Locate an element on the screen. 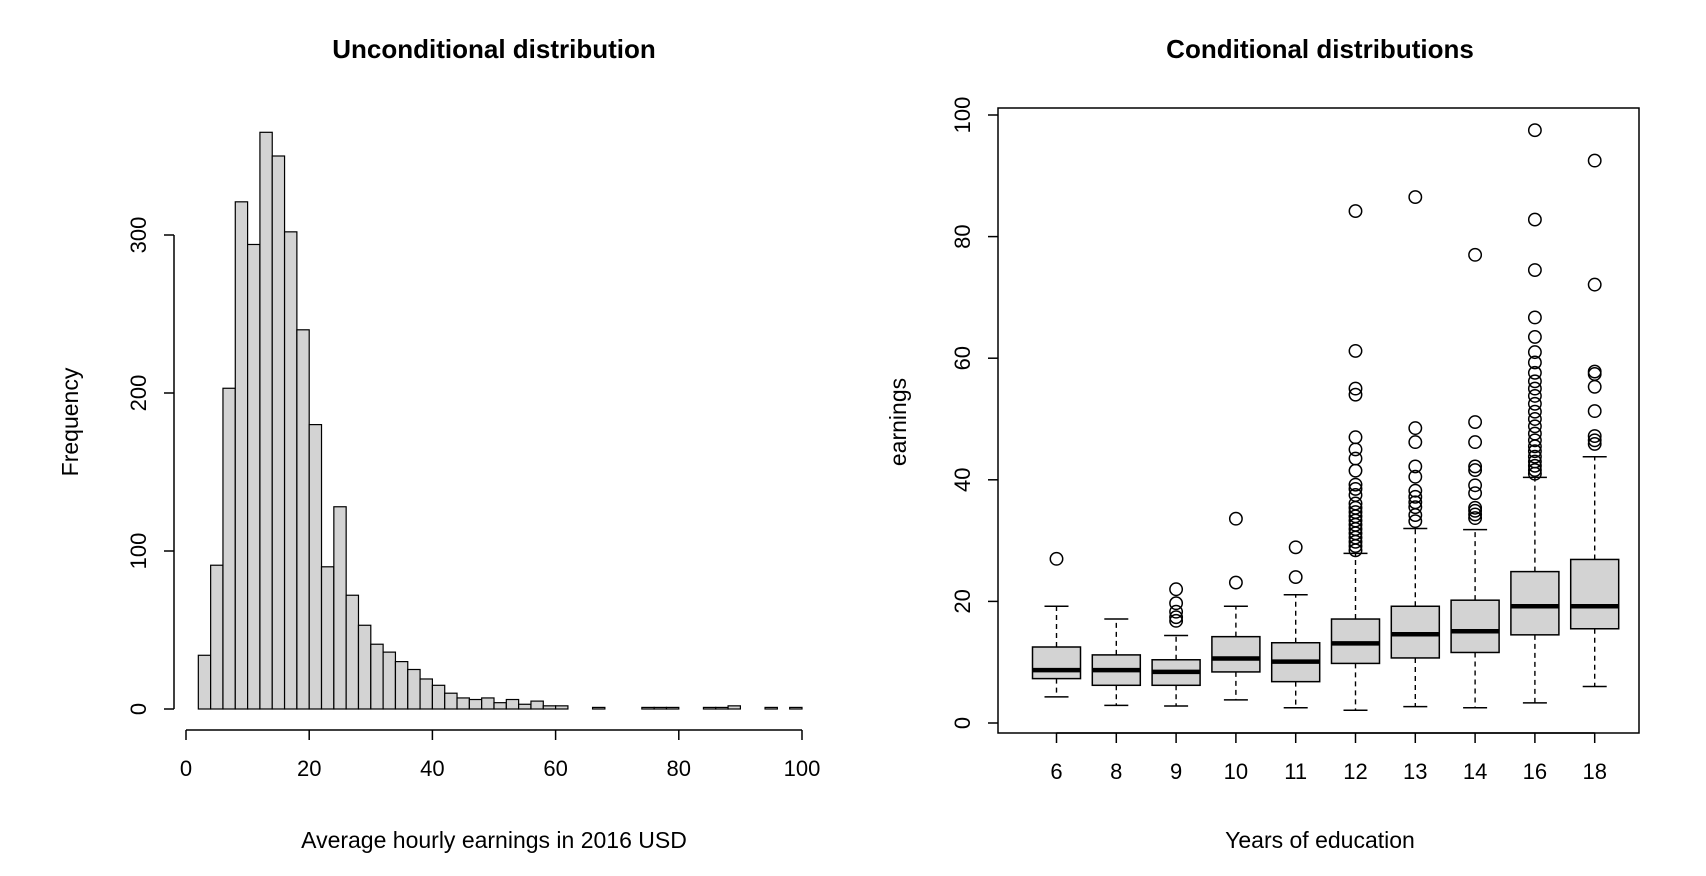  histogram-y-tick-label: 200 is located at coordinates (138, 393).